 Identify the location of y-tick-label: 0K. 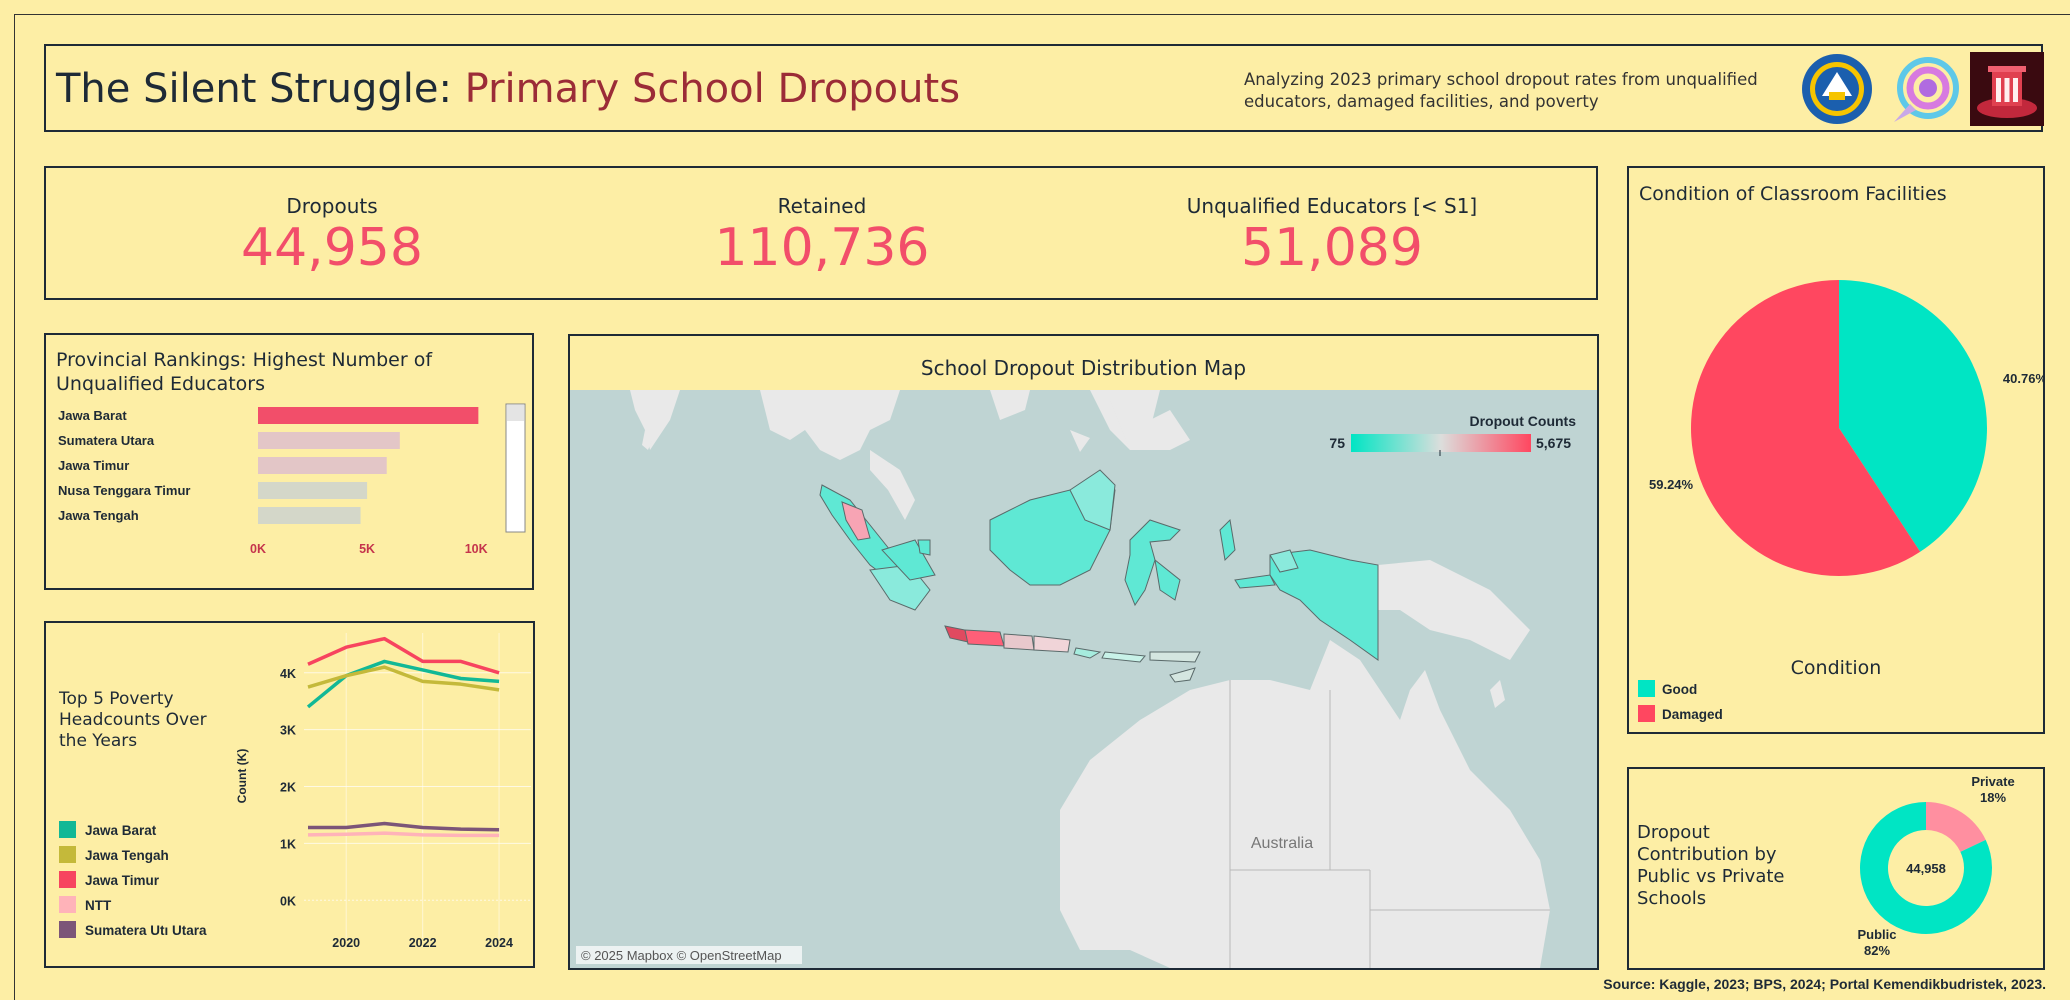
(288, 901).